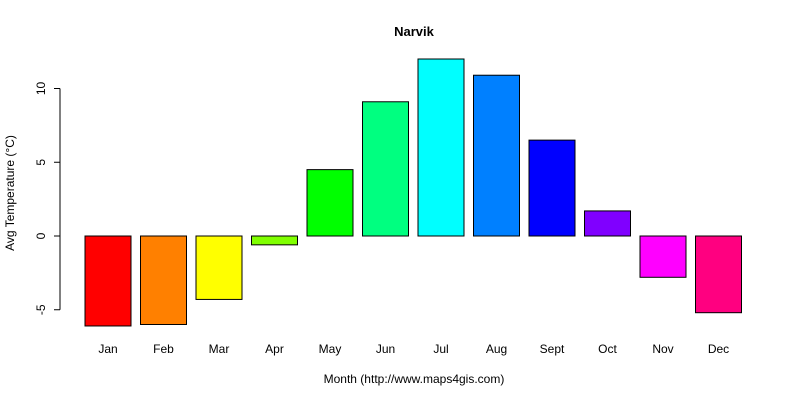 The image size is (800, 400). What do you see at coordinates (274, 240) in the screenshot?
I see `bar-apr` at bounding box center [274, 240].